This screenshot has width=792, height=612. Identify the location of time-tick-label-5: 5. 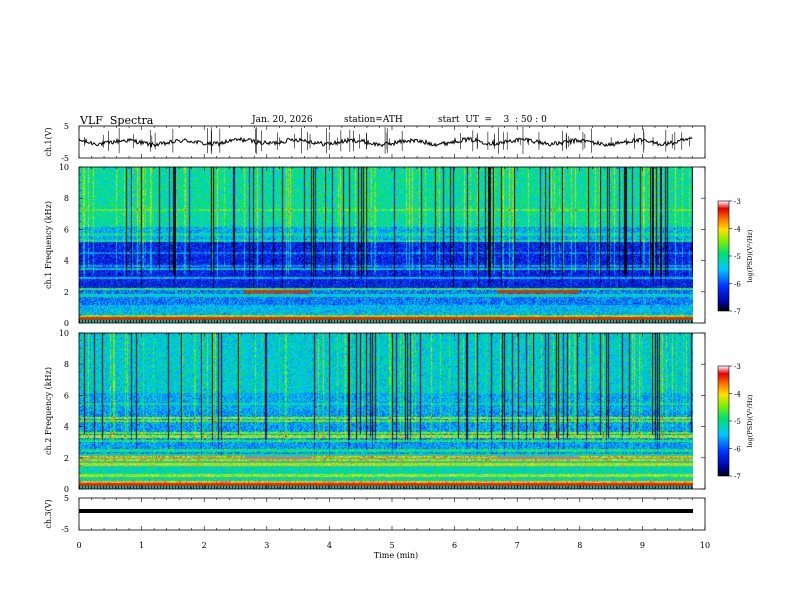
(391, 545).